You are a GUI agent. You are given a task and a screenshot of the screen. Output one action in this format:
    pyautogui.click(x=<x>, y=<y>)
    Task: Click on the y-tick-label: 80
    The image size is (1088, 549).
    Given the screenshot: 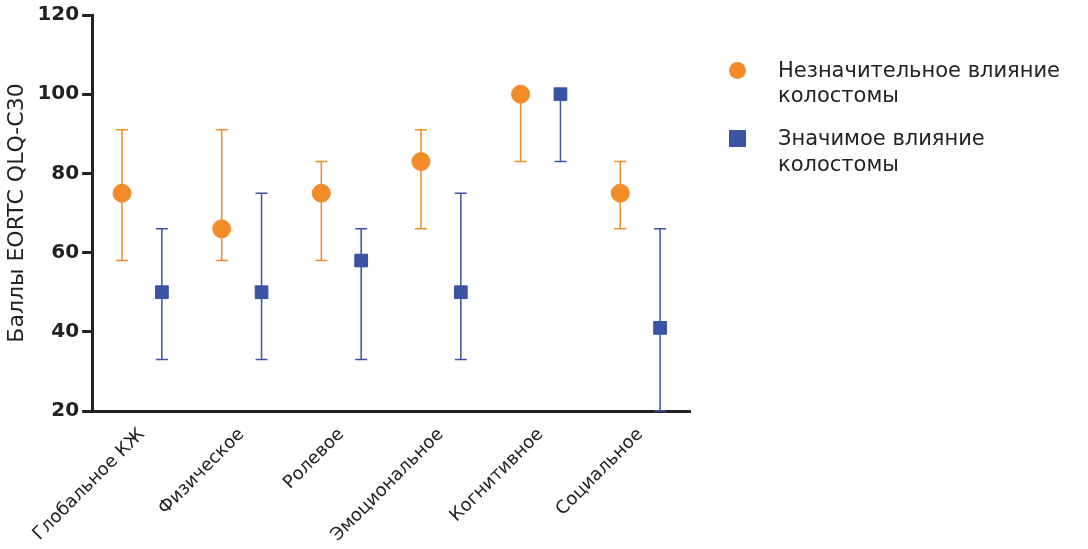 What is the action you would take?
    pyautogui.click(x=65, y=171)
    